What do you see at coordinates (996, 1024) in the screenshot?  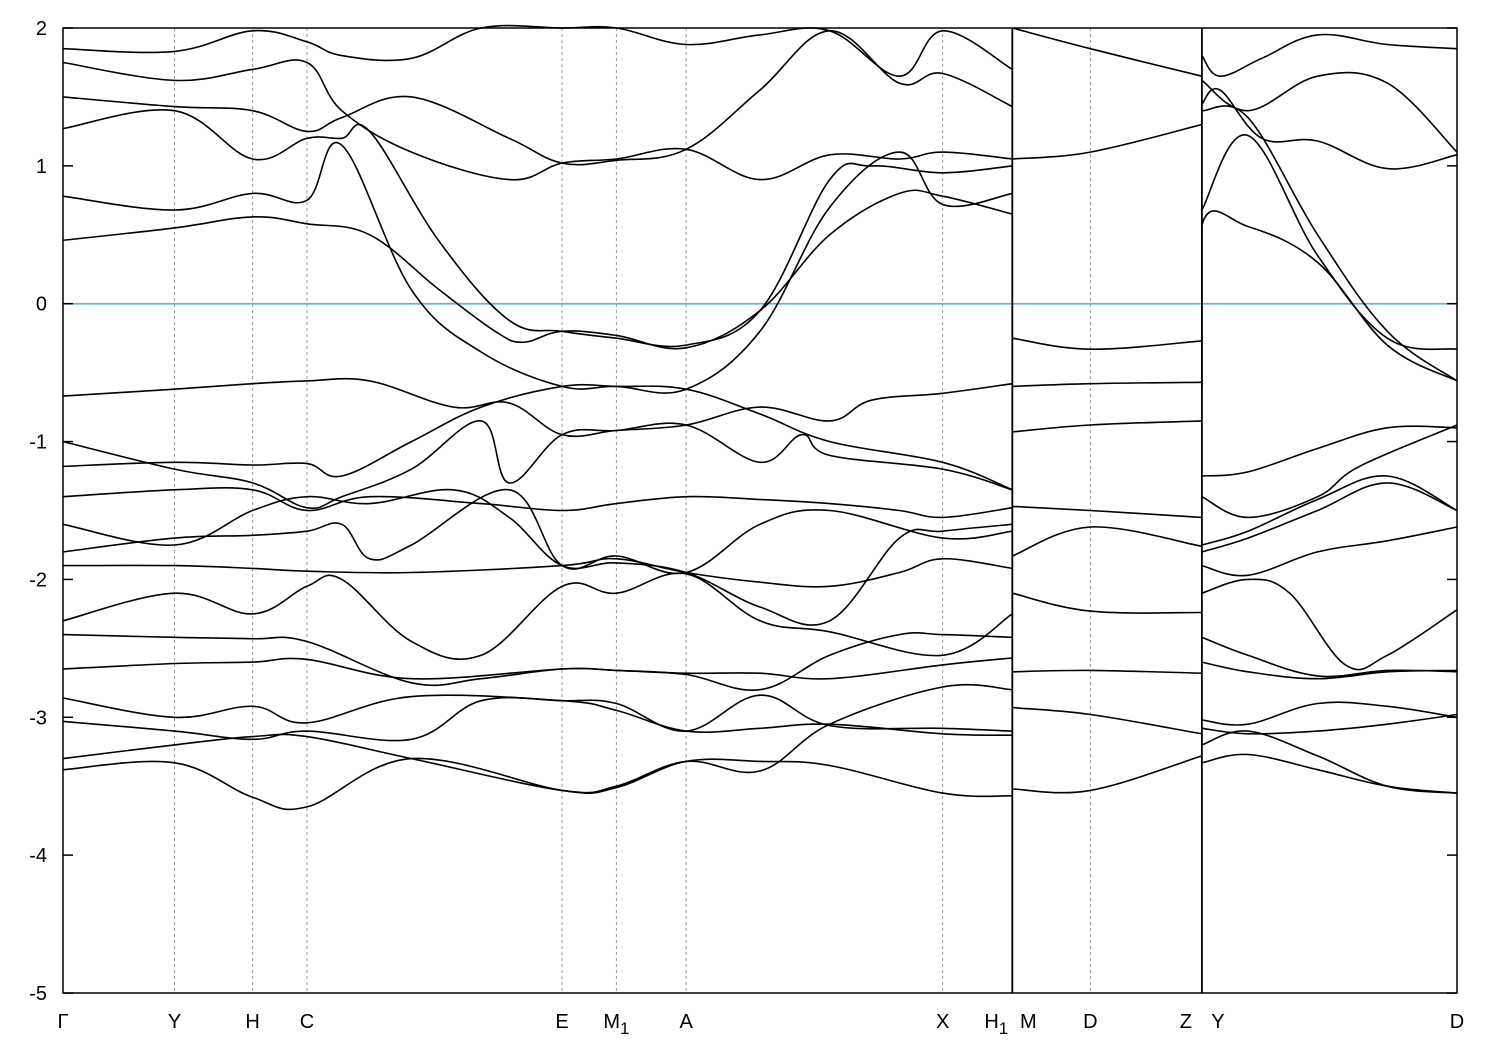 I see `xtick-label-8: H1` at bounding box center [996, 1024].